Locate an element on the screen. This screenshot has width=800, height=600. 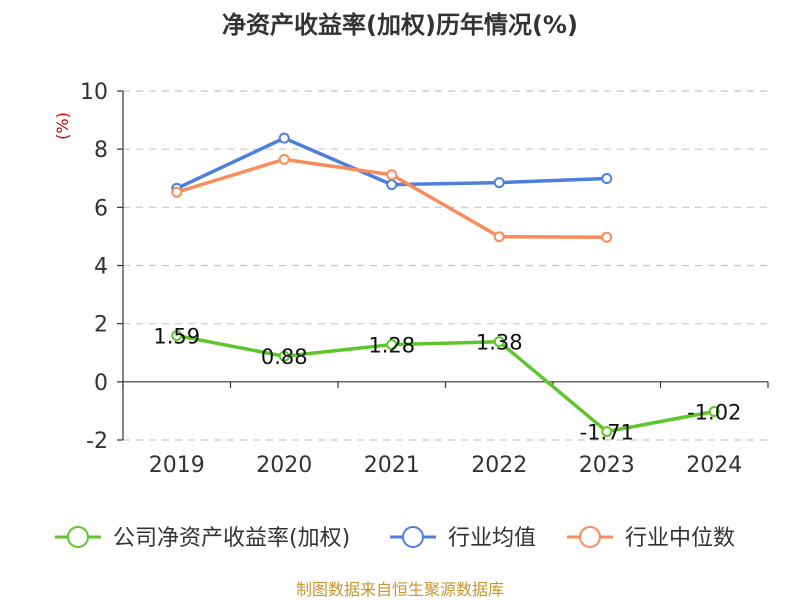
data-label: 0.88 is located at coordinates (284, 357).